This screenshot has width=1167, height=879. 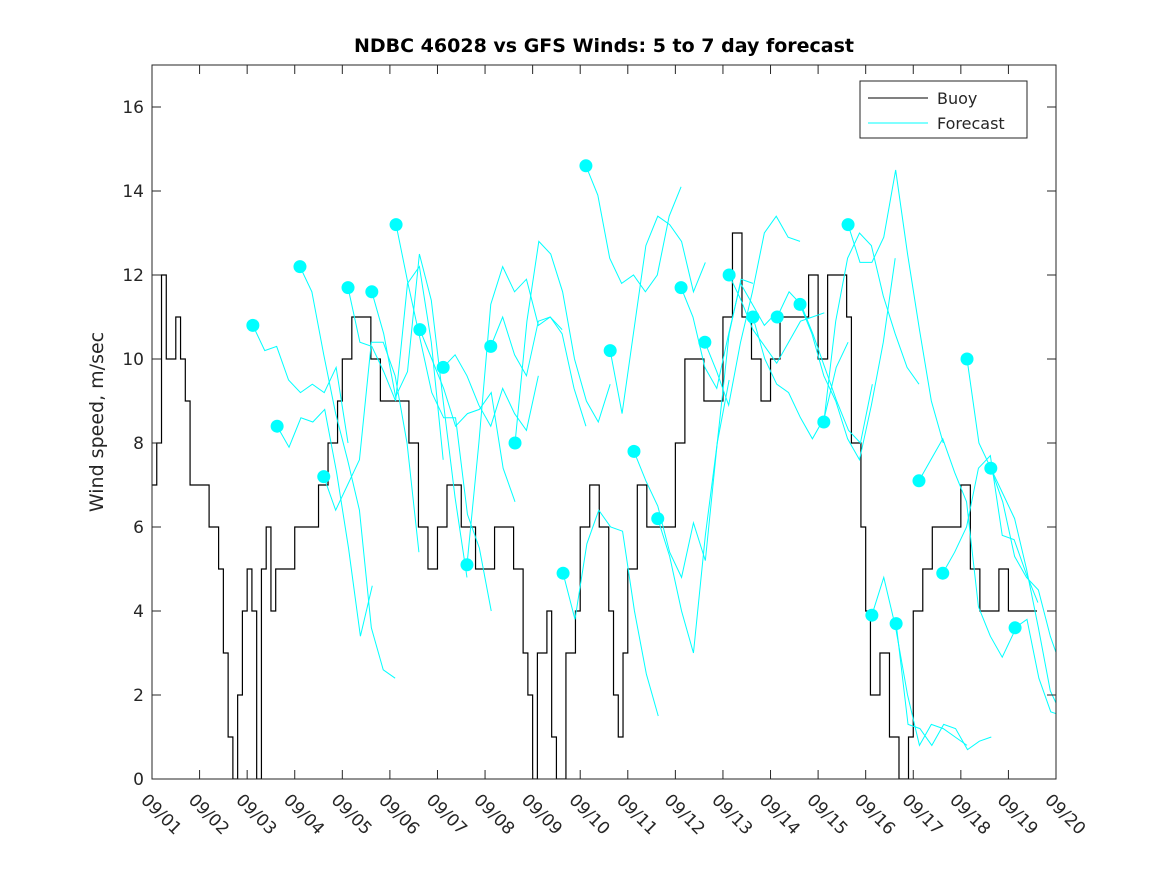 I want to click on legend-box, so click(x=943, y=109).